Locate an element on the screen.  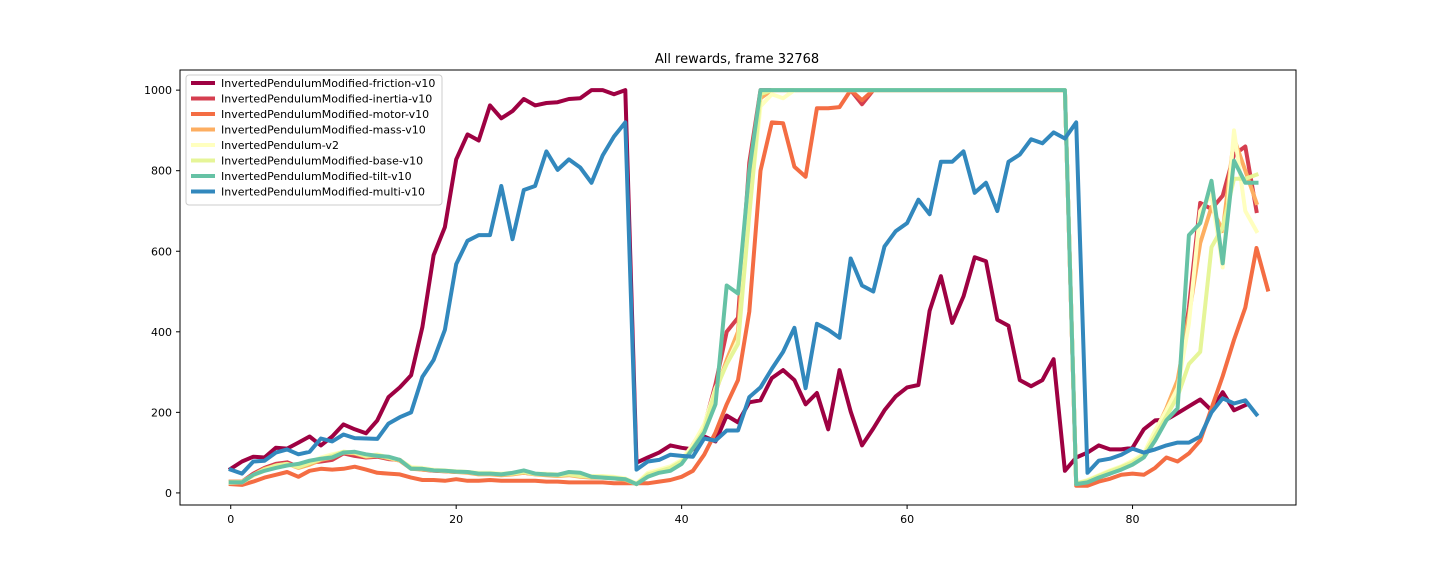
y-tick-label: 800 is located at coordinates (161, 171).